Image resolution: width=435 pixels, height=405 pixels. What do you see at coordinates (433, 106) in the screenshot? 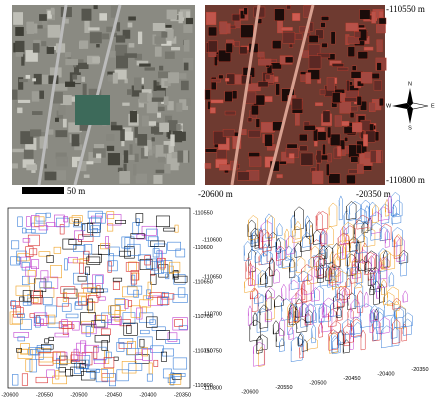
I see `compass-e: E` at bounding box center [433, 106].